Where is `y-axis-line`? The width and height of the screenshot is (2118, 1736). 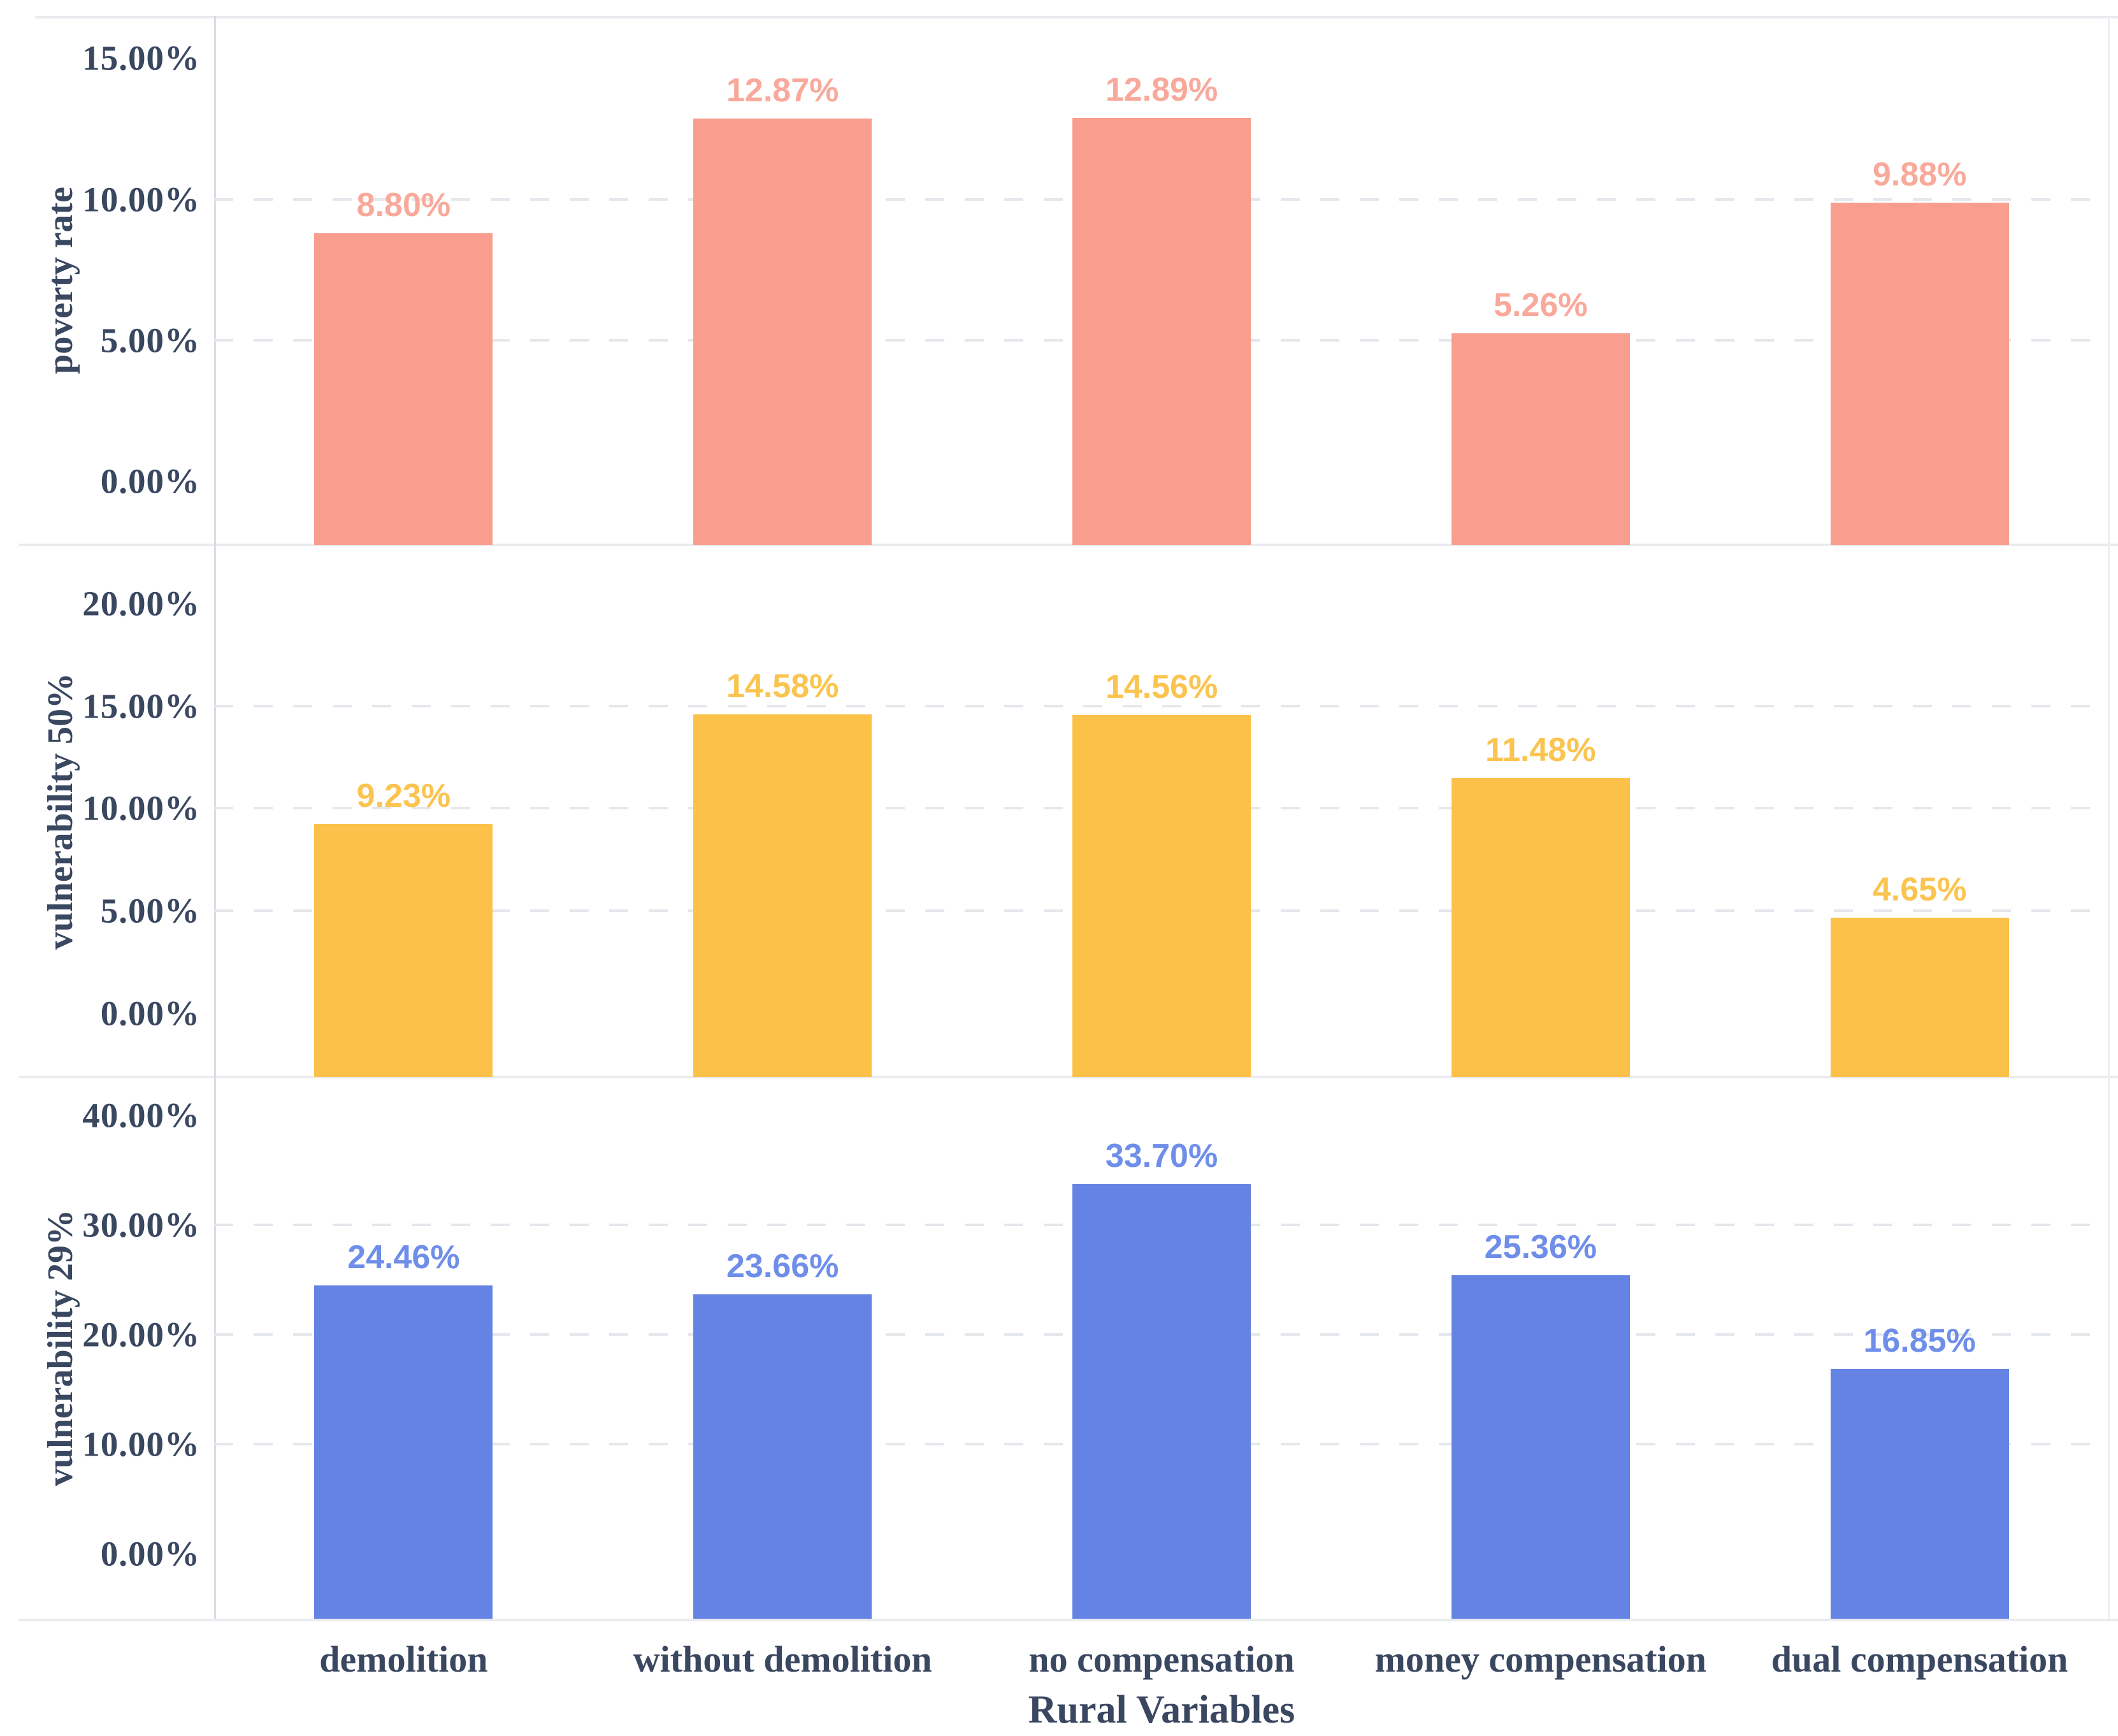 y-axis-line is located at coordinates (215, 817).